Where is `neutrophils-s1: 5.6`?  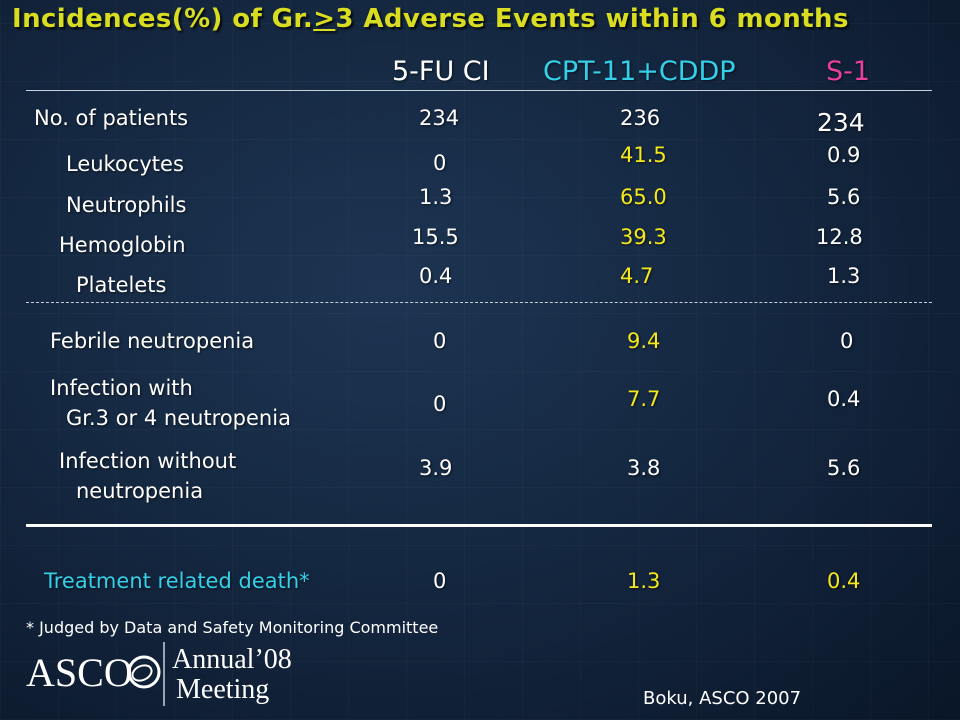 neutrophils-s1: 5.6 is located at coordinates (844, 197).